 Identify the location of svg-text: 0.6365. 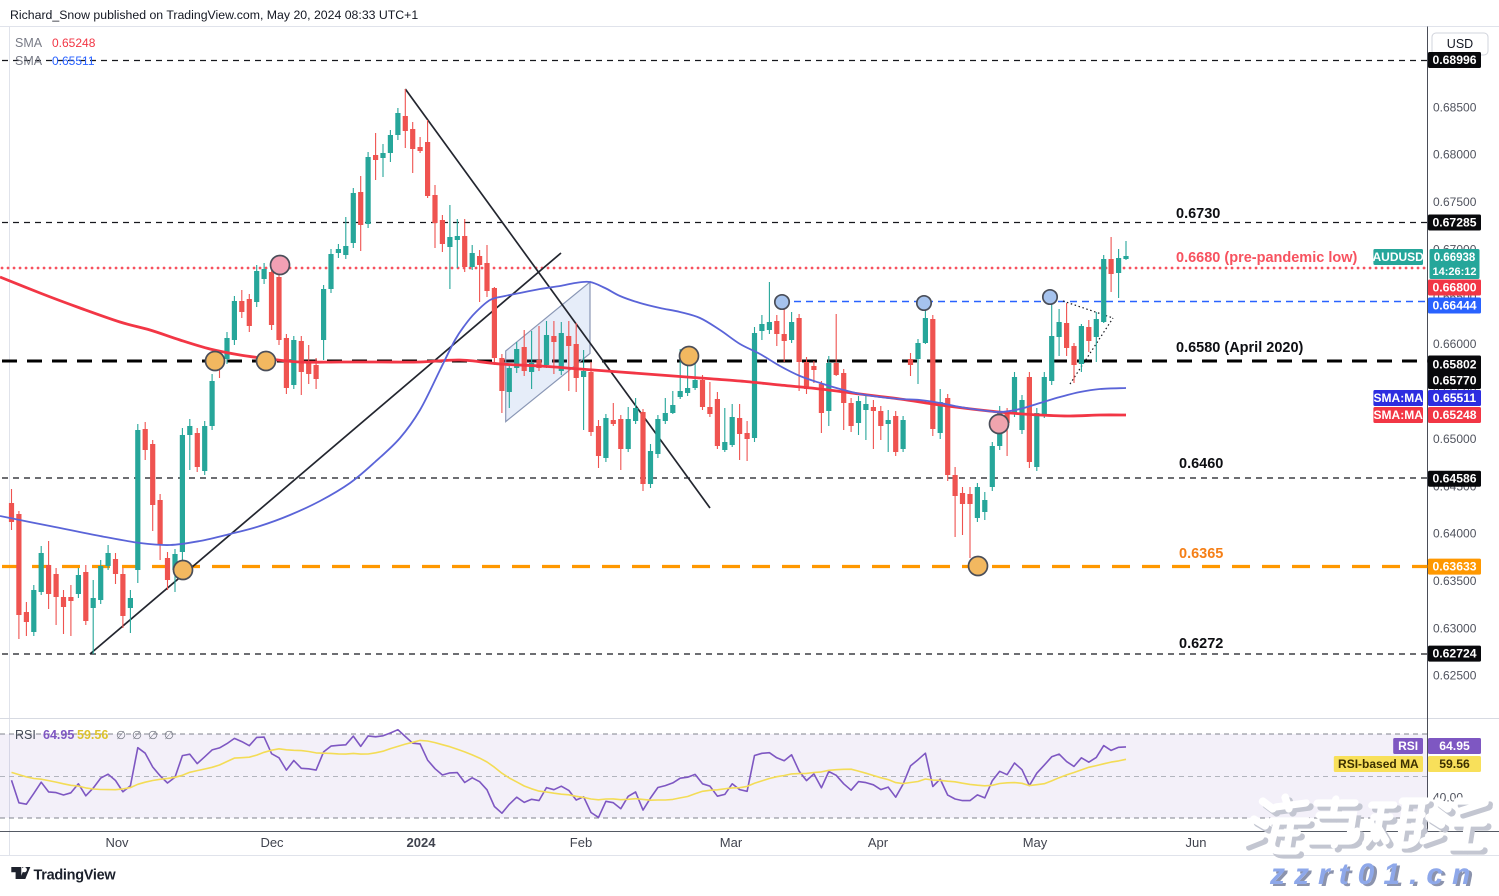
(1201, 554).